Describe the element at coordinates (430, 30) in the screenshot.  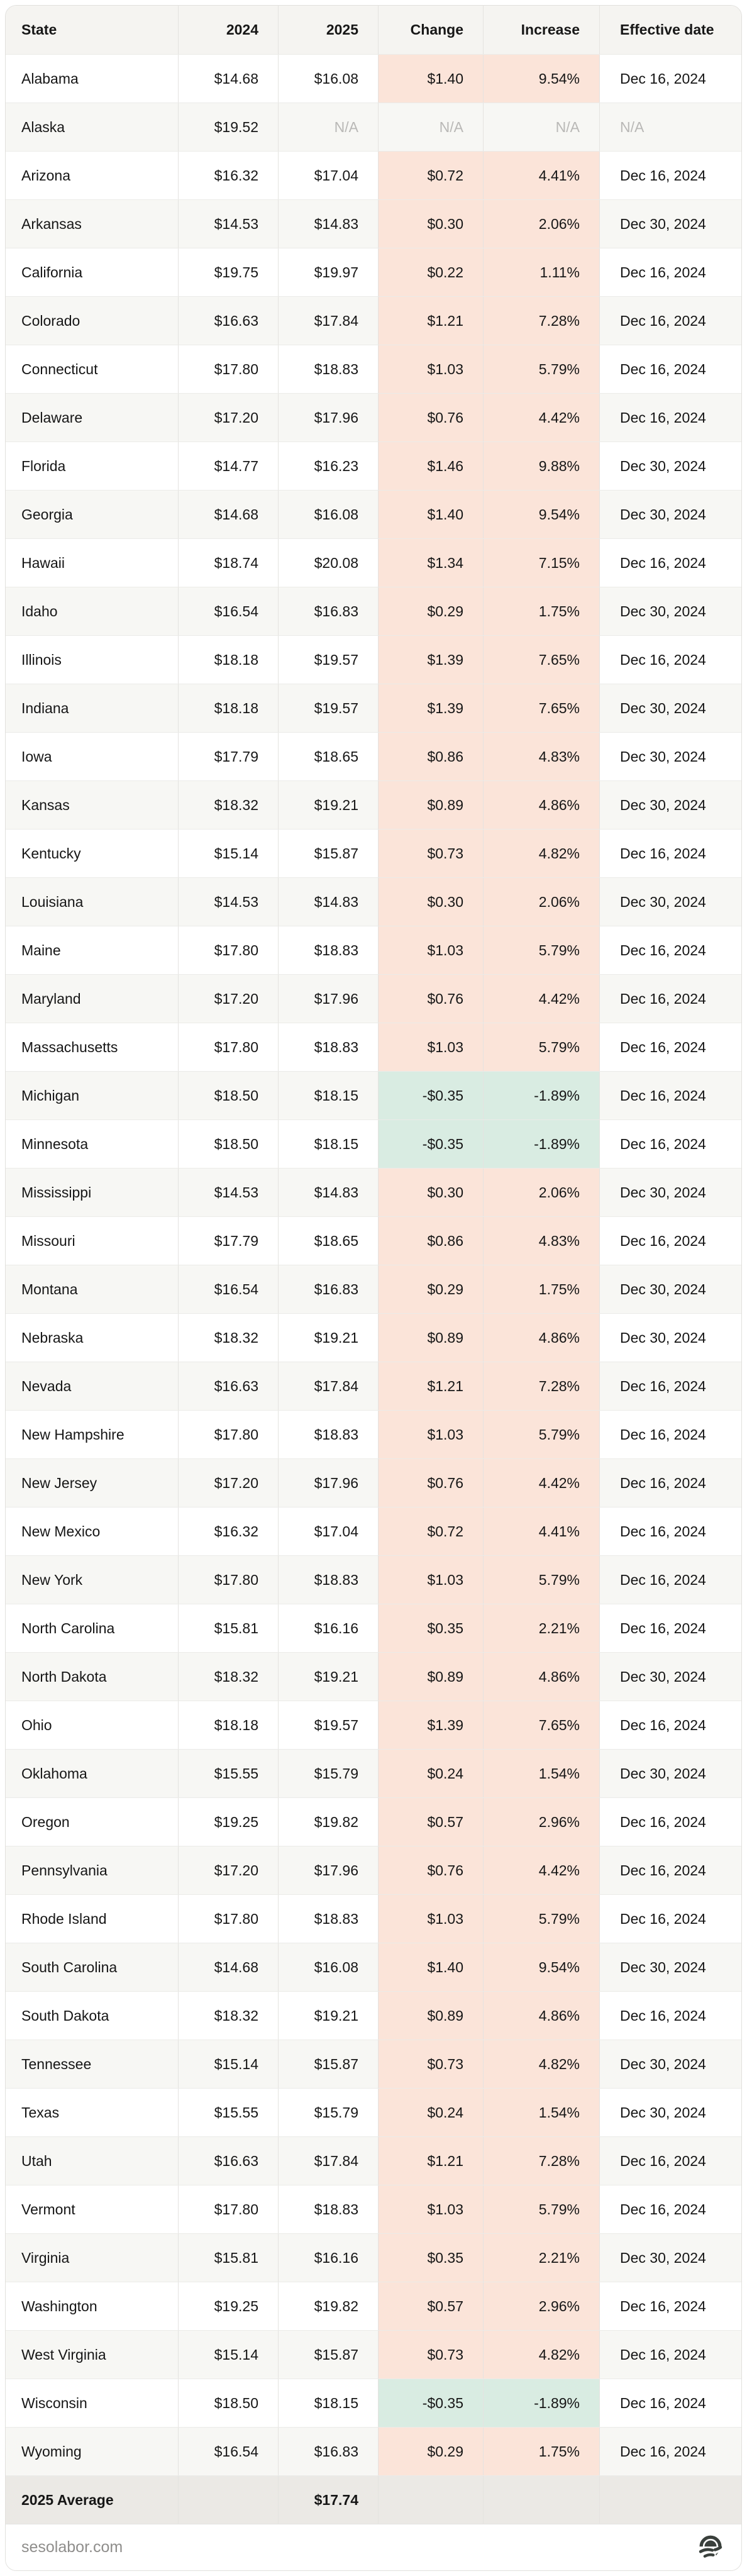
I see `header-cell-change: Change` at that location.